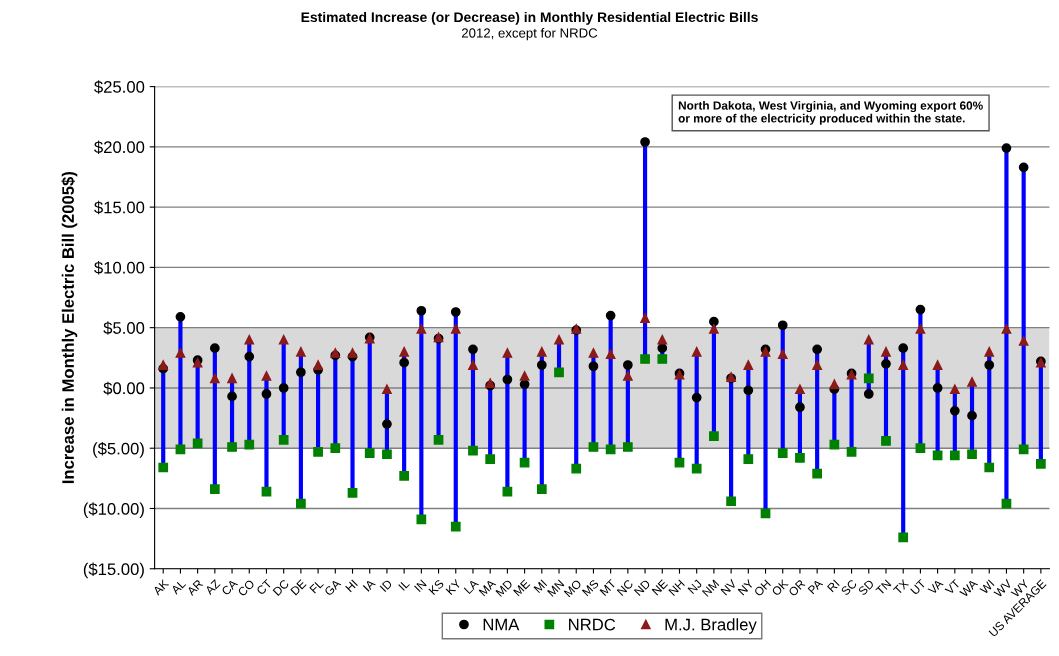  What do you see at coordinates (969, 588) in the screenshot?
I see `x-tick-label: WA` at bounding box center [969, 588].